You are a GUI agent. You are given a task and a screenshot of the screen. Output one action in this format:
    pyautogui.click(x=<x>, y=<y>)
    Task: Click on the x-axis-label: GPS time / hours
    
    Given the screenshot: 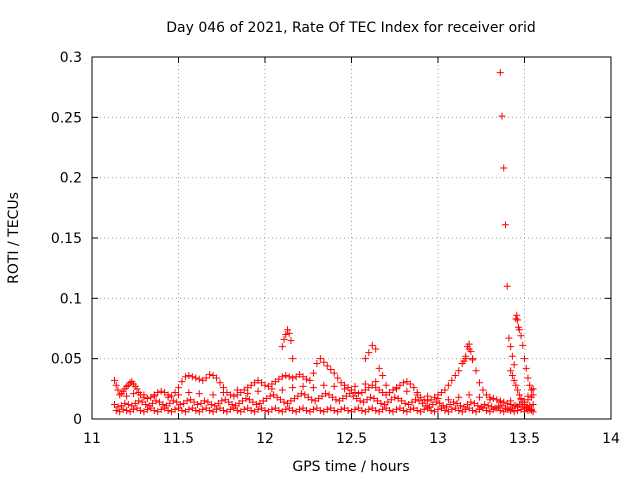 What is the action you would take?
    pyautogui.click(x=350, y=467)
    